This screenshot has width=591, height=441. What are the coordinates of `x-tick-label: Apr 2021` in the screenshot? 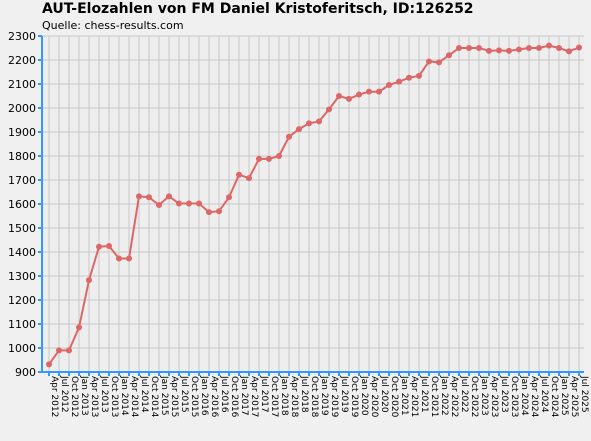 It's located at (414, 396).